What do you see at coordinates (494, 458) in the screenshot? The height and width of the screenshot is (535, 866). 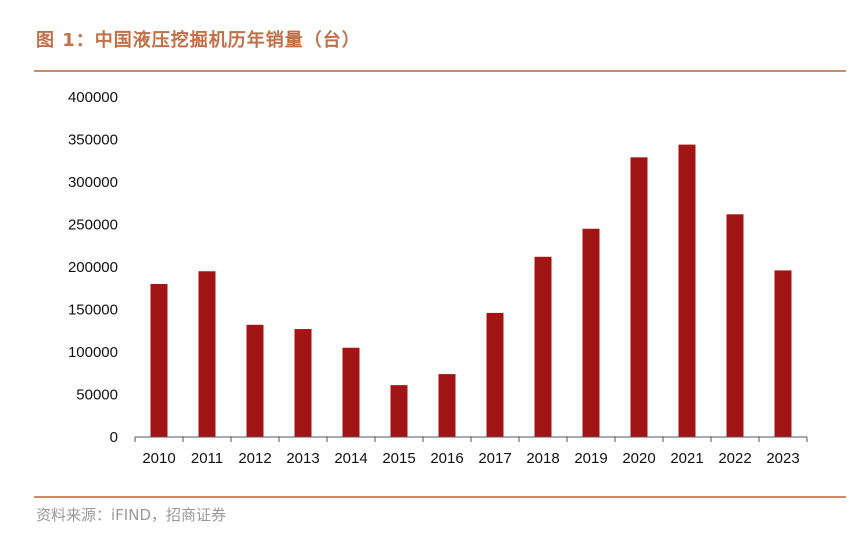 I see `x-tick-label: 2017` at bounding box center [494, 458].